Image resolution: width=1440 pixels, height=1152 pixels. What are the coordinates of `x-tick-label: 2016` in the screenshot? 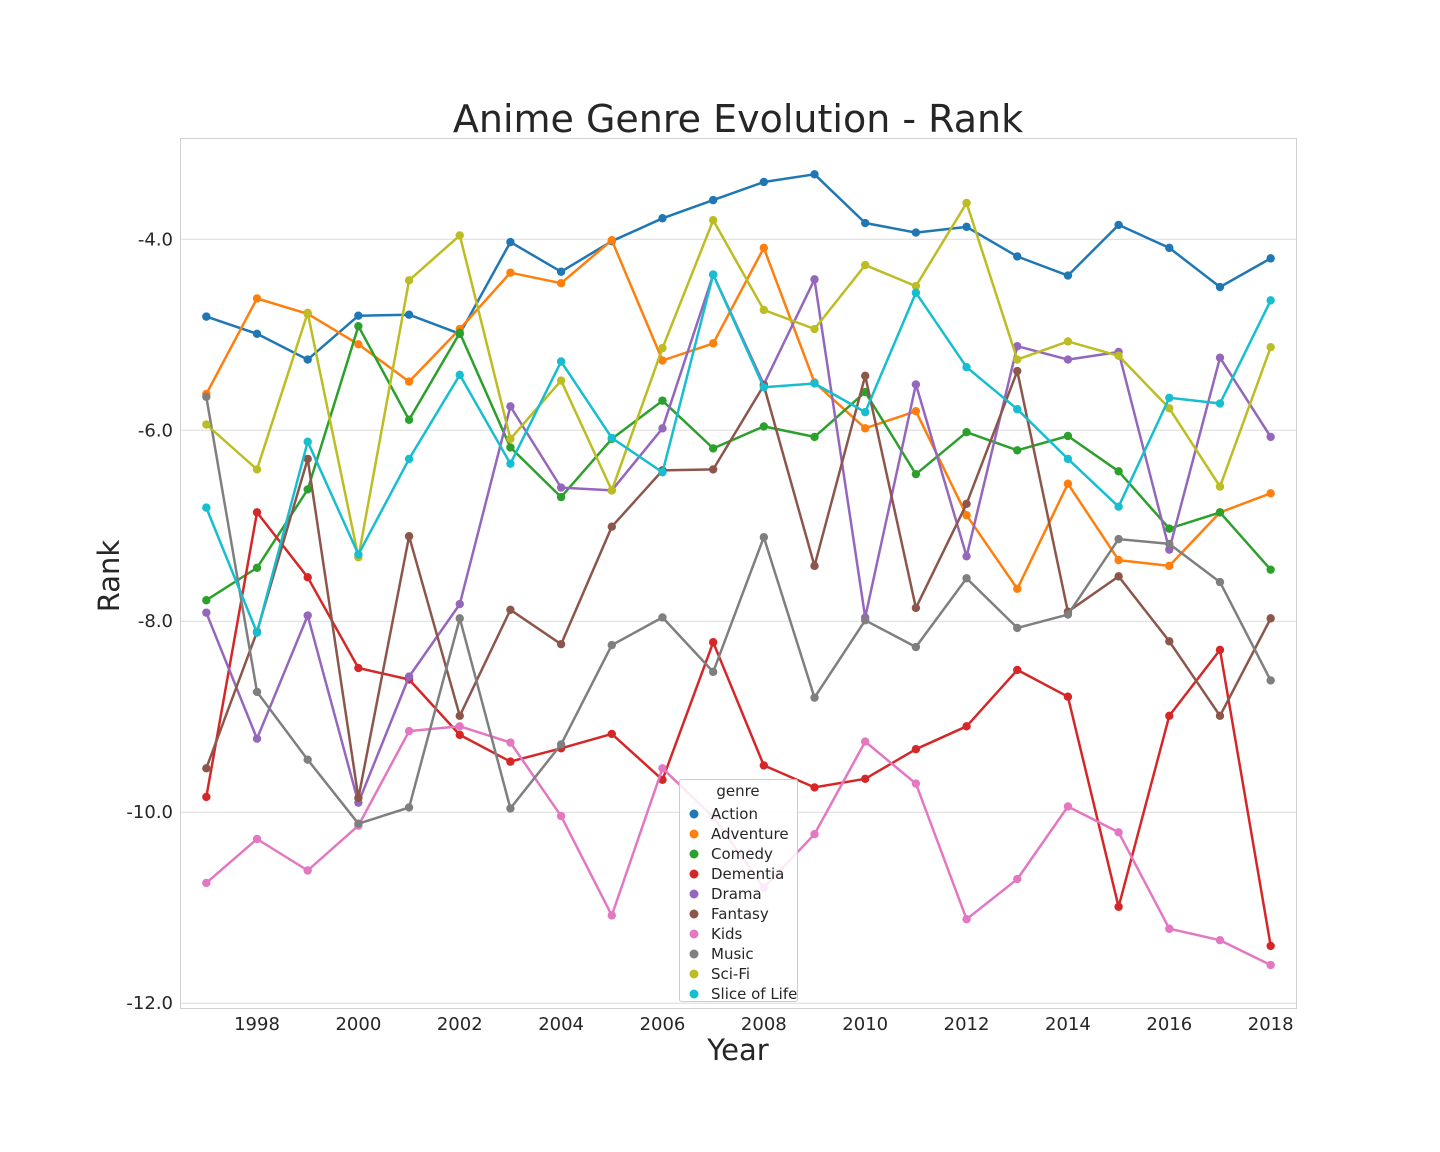 It's located at (1169, 1024).